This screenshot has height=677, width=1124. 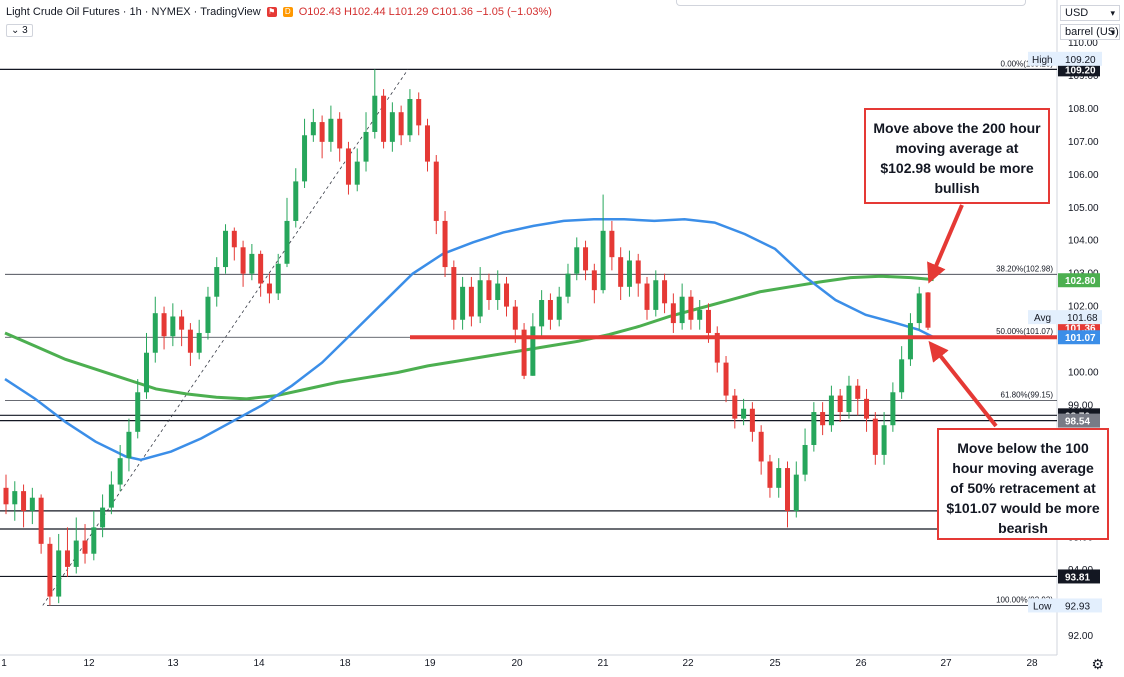 I want to click on axis-badge-text: 102.80, so click(x=1080, y=281).